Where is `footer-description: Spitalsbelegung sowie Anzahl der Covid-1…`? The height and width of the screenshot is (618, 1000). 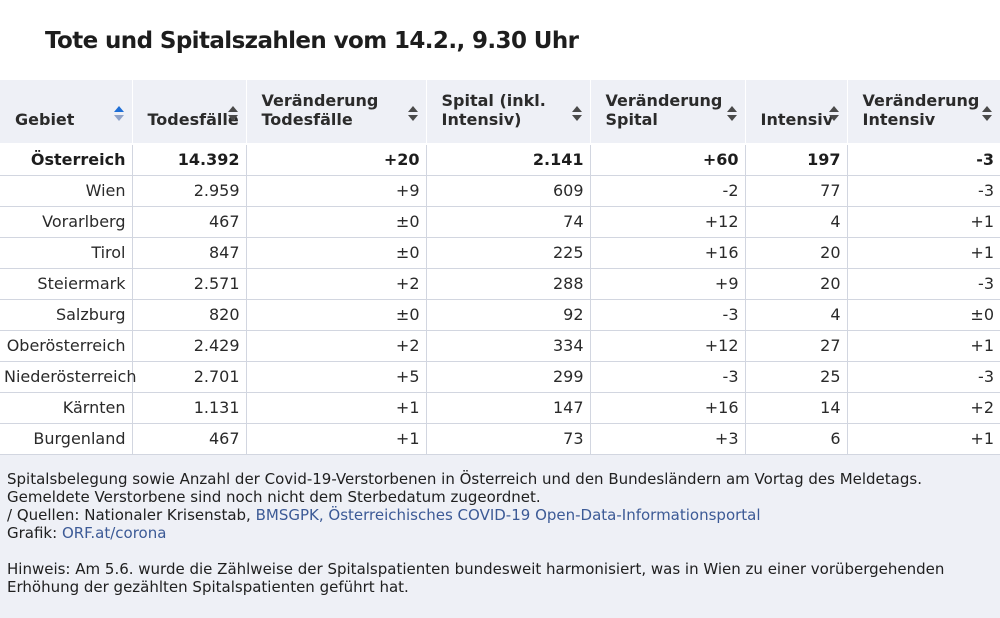
footer-description: Spitalsbelegung sowie Anzahl der Covid-1… is located at coordinates (464, 488).